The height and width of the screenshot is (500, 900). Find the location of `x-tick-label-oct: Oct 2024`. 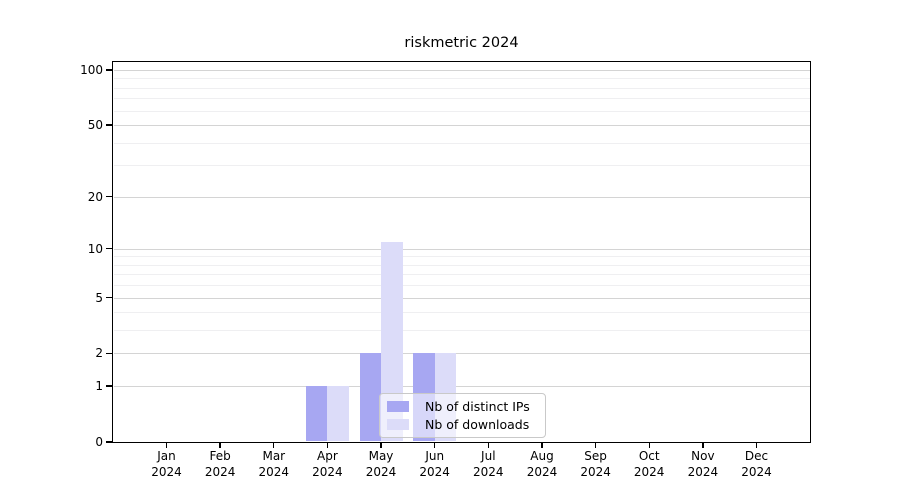

x-tick-label-oct: Oct 2024 is located at coordinates (649, 464).